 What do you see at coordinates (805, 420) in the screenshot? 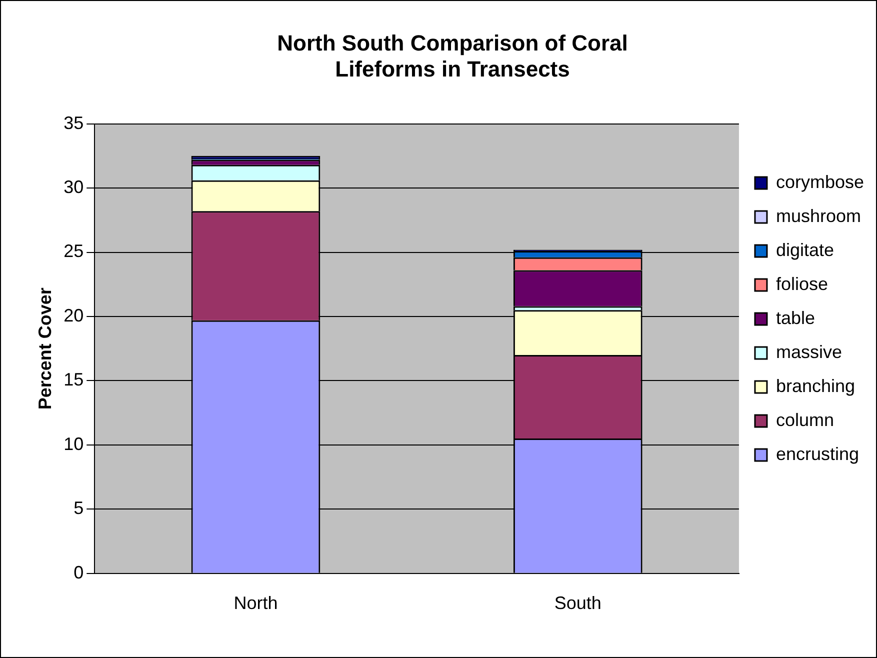
I see `legend-label: column` at bounding box center [805, 420].